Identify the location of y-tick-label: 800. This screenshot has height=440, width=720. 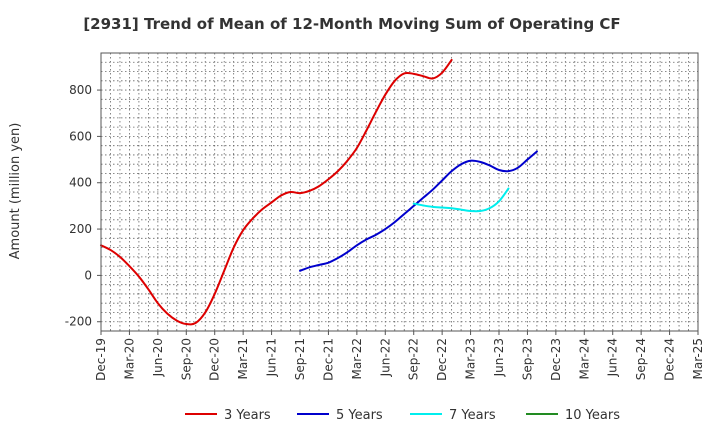
(80, 90).